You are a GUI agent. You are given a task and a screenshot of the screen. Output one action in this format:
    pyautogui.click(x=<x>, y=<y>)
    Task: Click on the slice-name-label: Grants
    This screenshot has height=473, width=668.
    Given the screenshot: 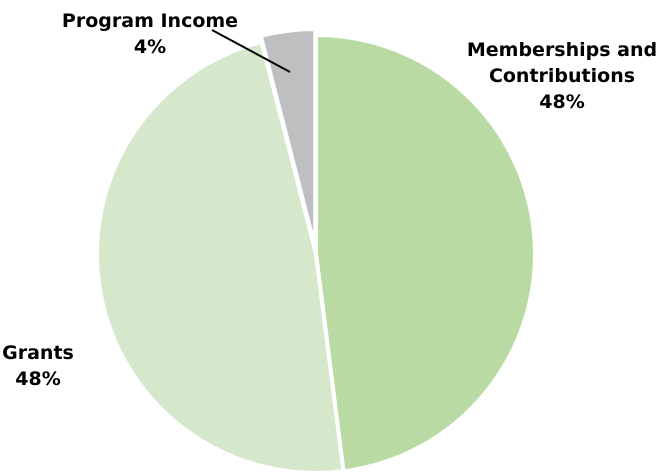 What is the action you would take?
    pyautogui.click(x=38, y=353)
    